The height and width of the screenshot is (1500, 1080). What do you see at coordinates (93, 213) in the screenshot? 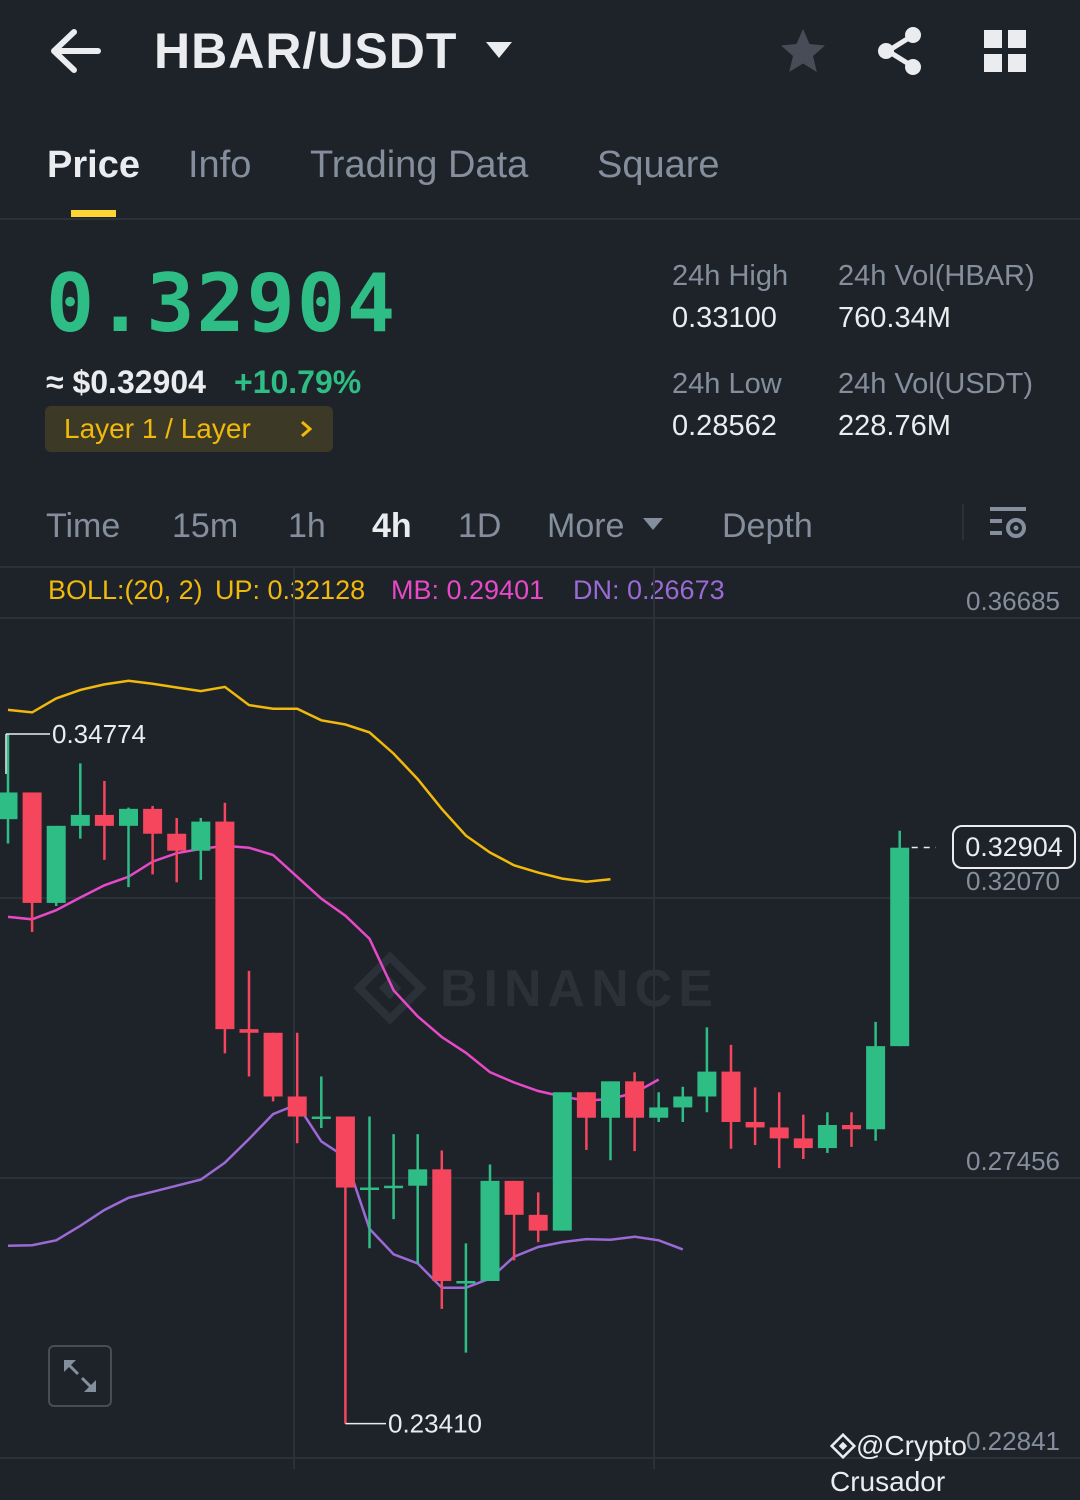
I see `active-tab-indicator` at bounding box center [93, 213].